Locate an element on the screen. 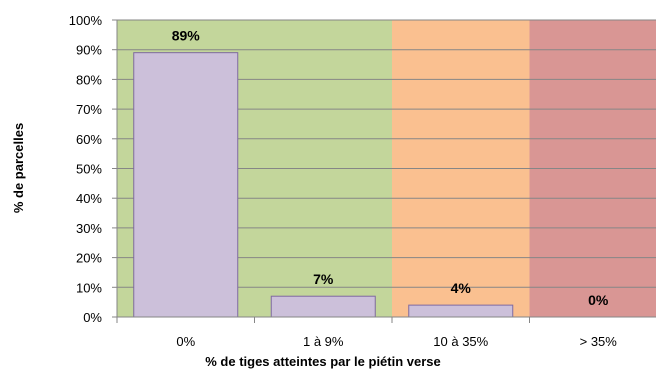 Image resolution: width=656 pixels, height=369 pixels. y-tick-label: 90% is located at coordinates (89, 50).